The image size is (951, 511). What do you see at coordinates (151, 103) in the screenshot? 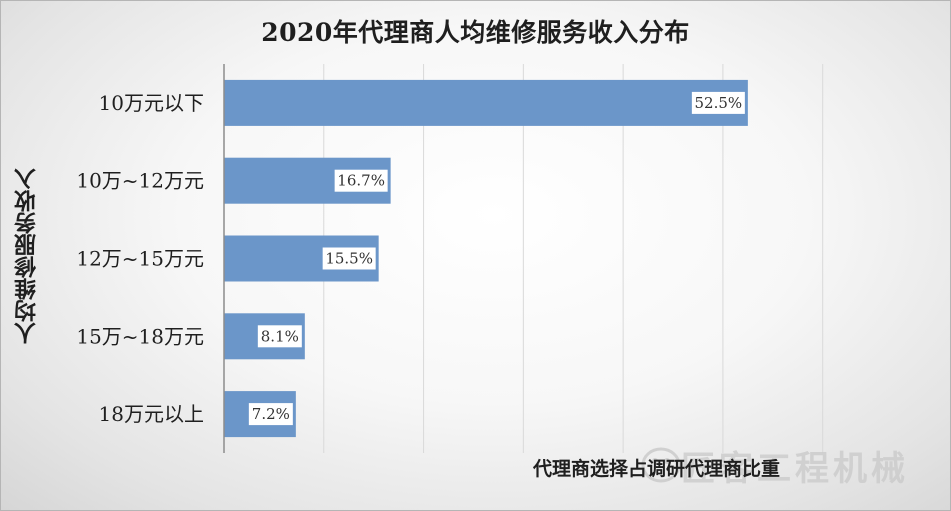
I see `category-tick-label: 10万元以下` at bounding box center [151, 103].